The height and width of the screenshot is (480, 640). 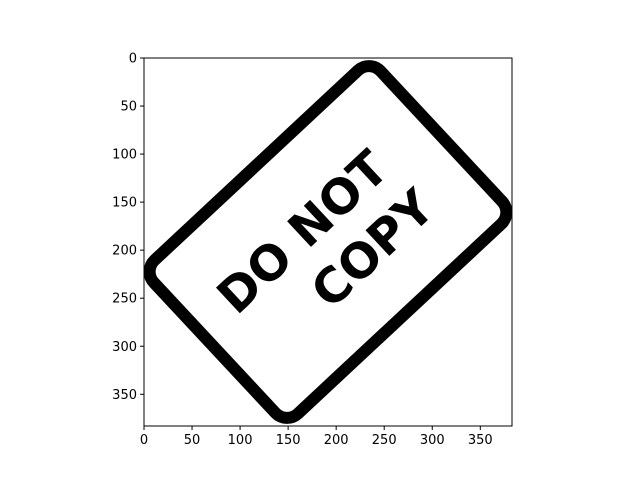 What do you see at coordinates (240, 440) in the screenshot?
I see `x-tick-label: 100` at bounding box center [240, 440].